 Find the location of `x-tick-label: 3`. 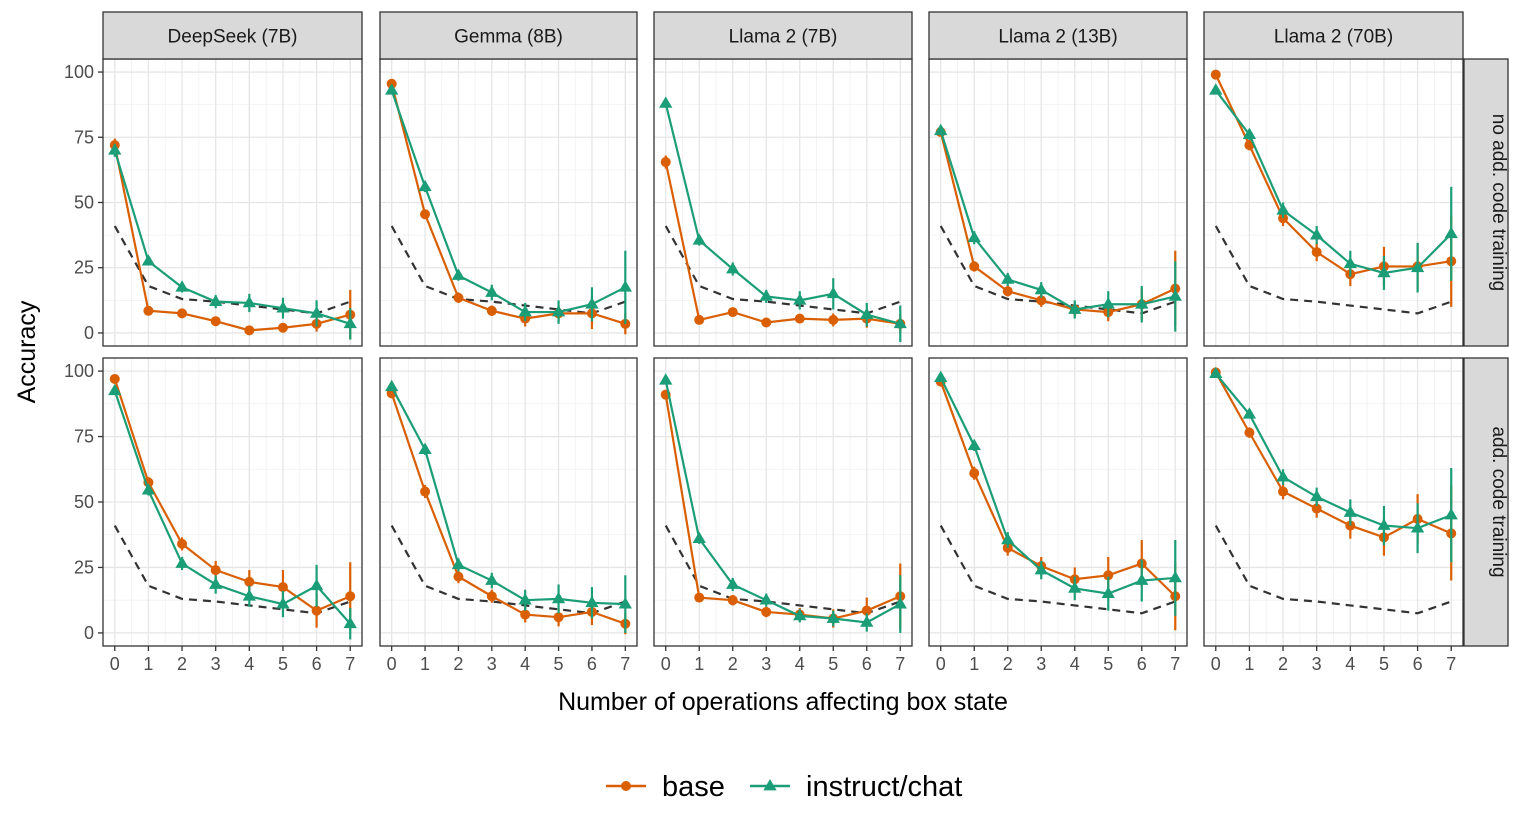

x-tick-label: 3 is located at coordinates (1317, 664).